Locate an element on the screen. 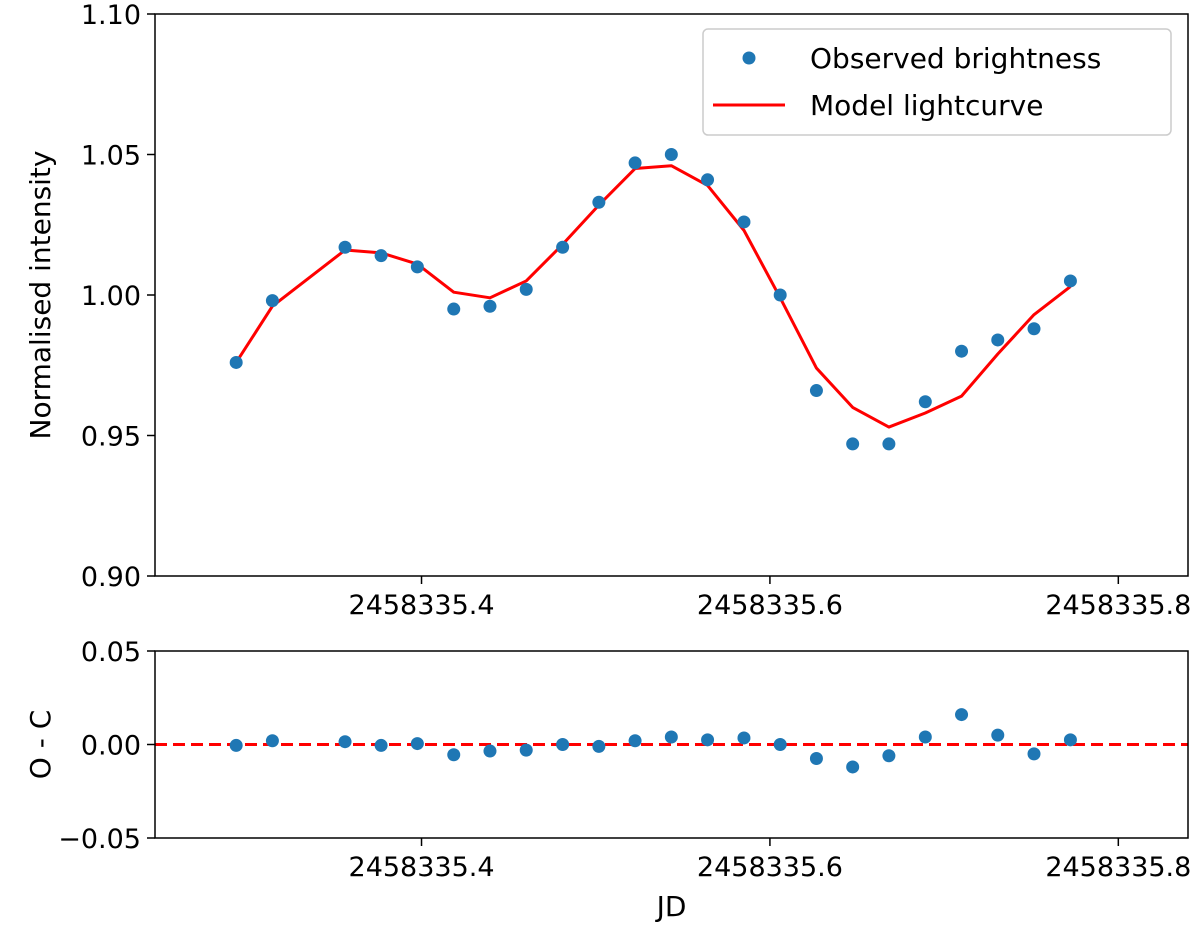  y-tick-label: 0.00 is located at coordinates (111, 746).